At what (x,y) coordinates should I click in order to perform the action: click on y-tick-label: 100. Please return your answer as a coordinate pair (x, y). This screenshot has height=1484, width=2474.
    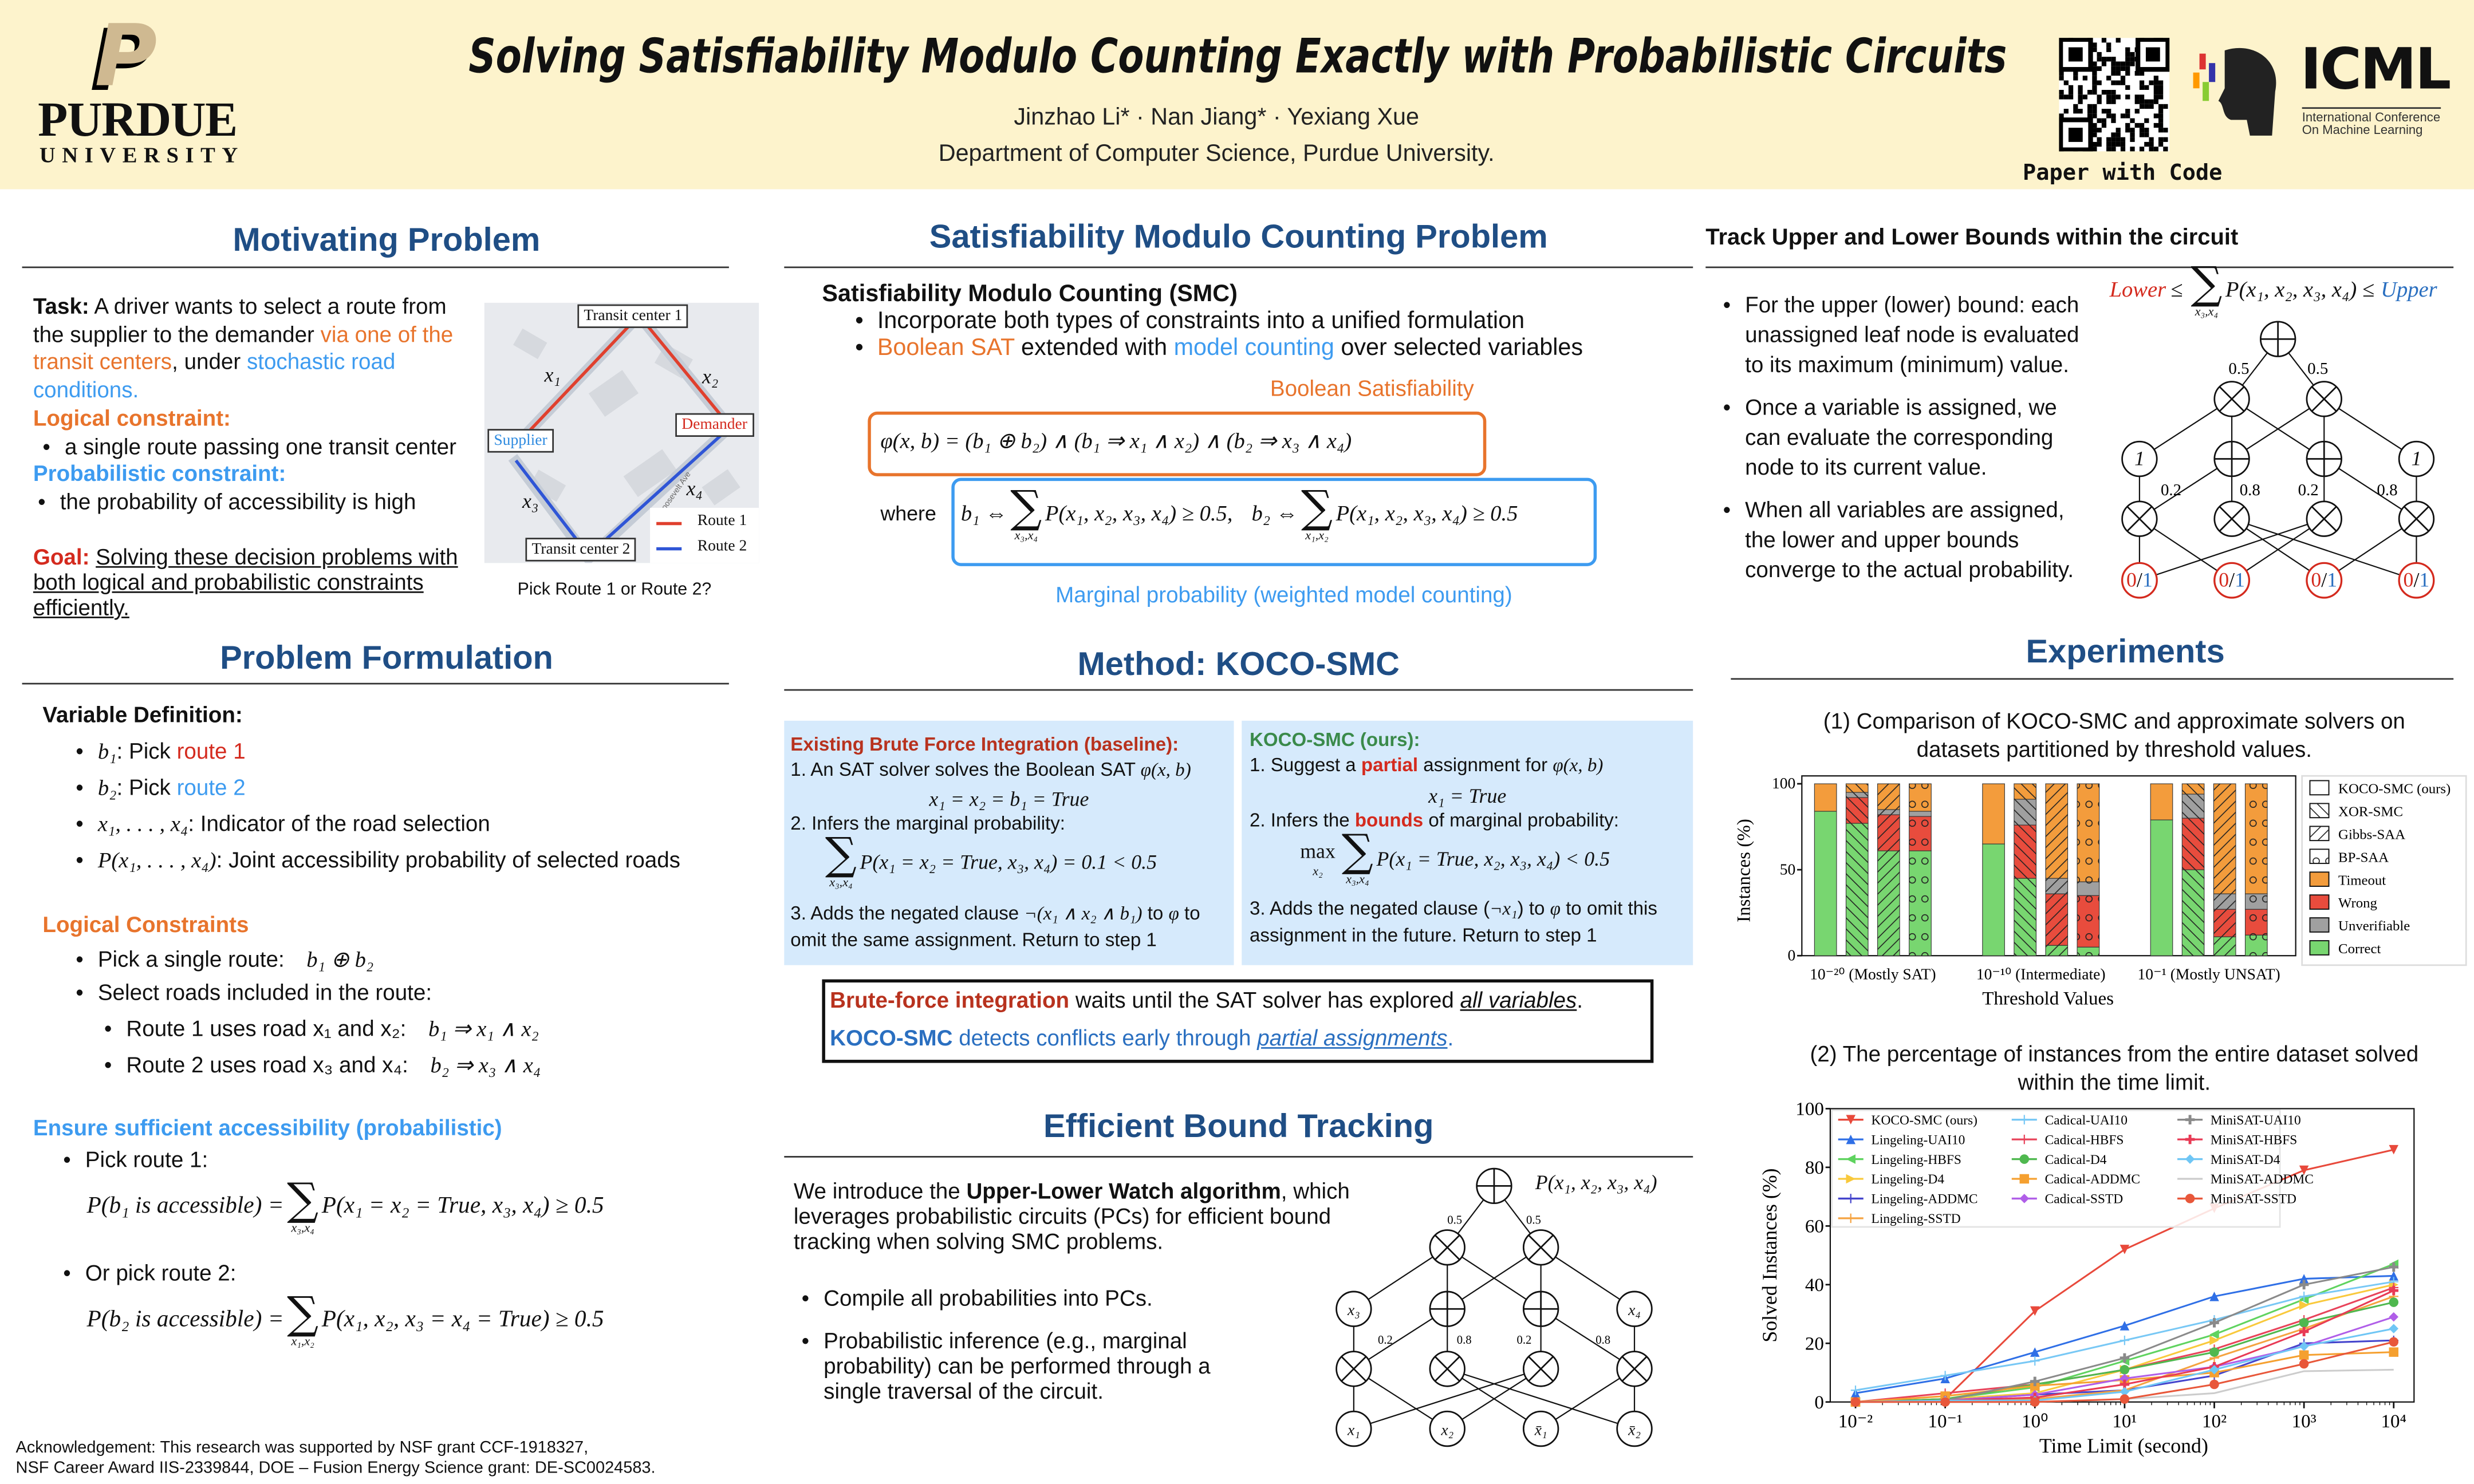
    Looking at the image, I should click on (1809, 1109).